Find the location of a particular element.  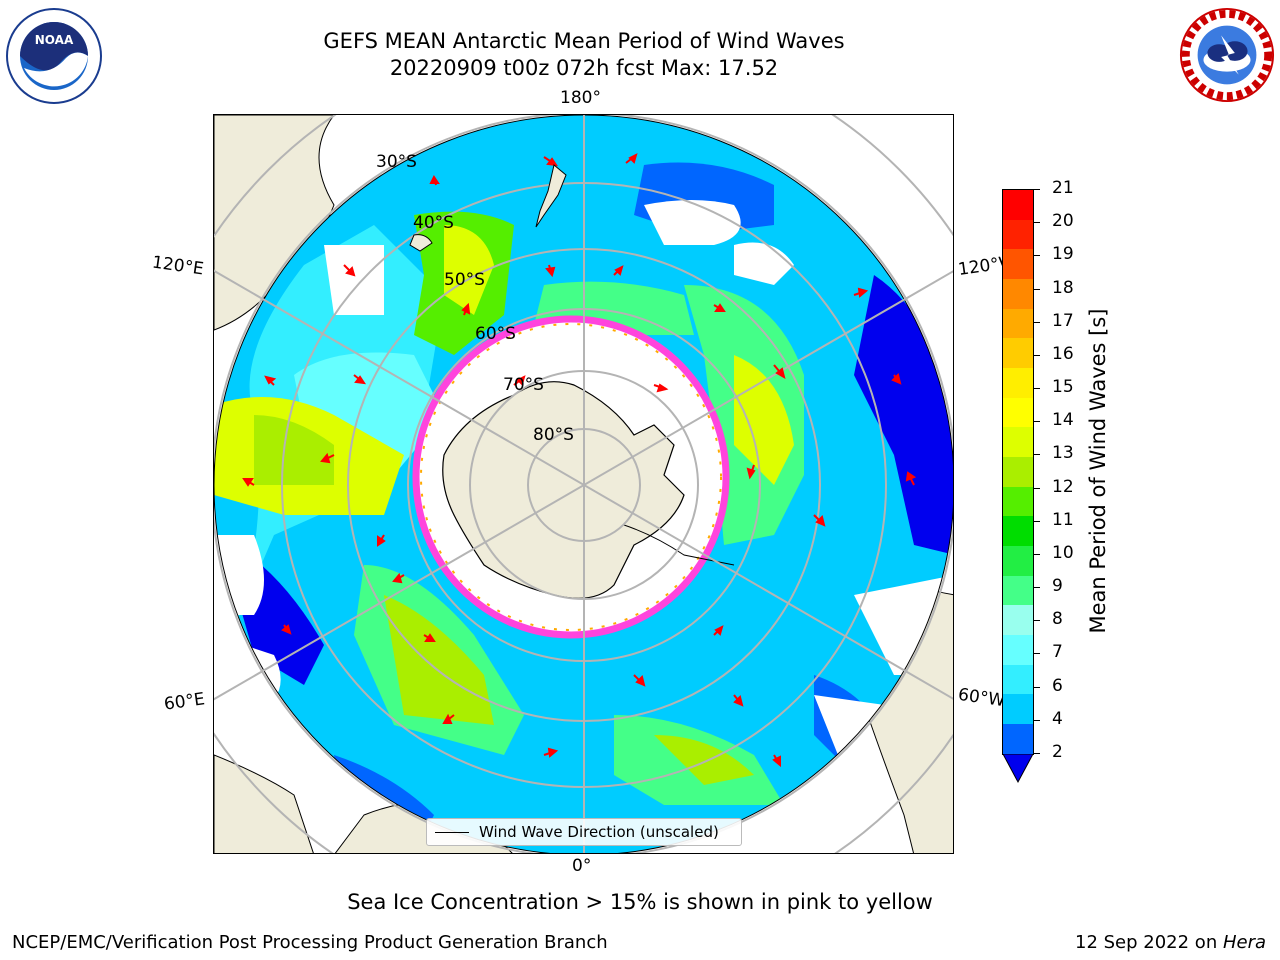

lon-label-upper-left: 120°E is located at coordinates (177, 266).